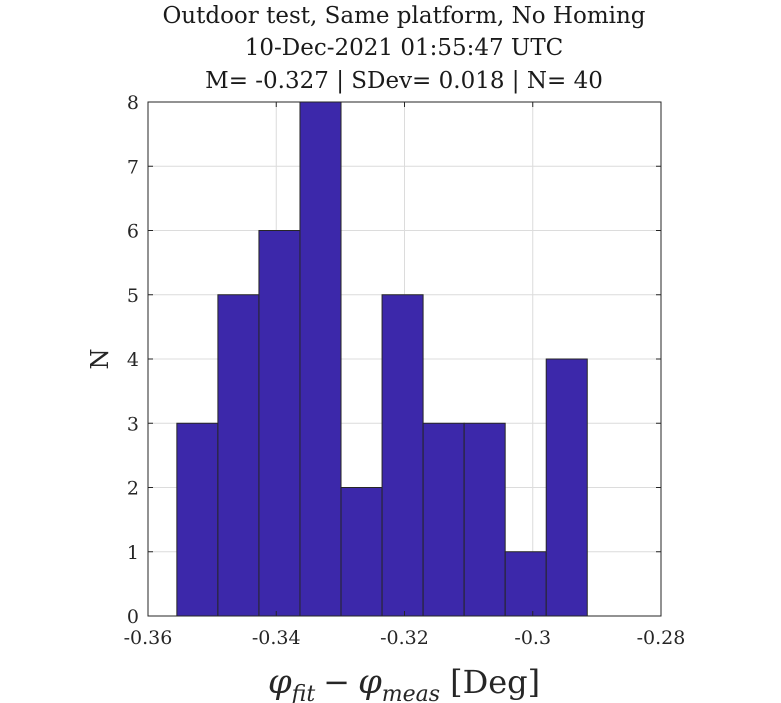  Describe the element at coordinates (404, 81) in the screenshot. I see `title-line-3: M= -0.327 | SDev= 0.018 | N= 40` at that location.